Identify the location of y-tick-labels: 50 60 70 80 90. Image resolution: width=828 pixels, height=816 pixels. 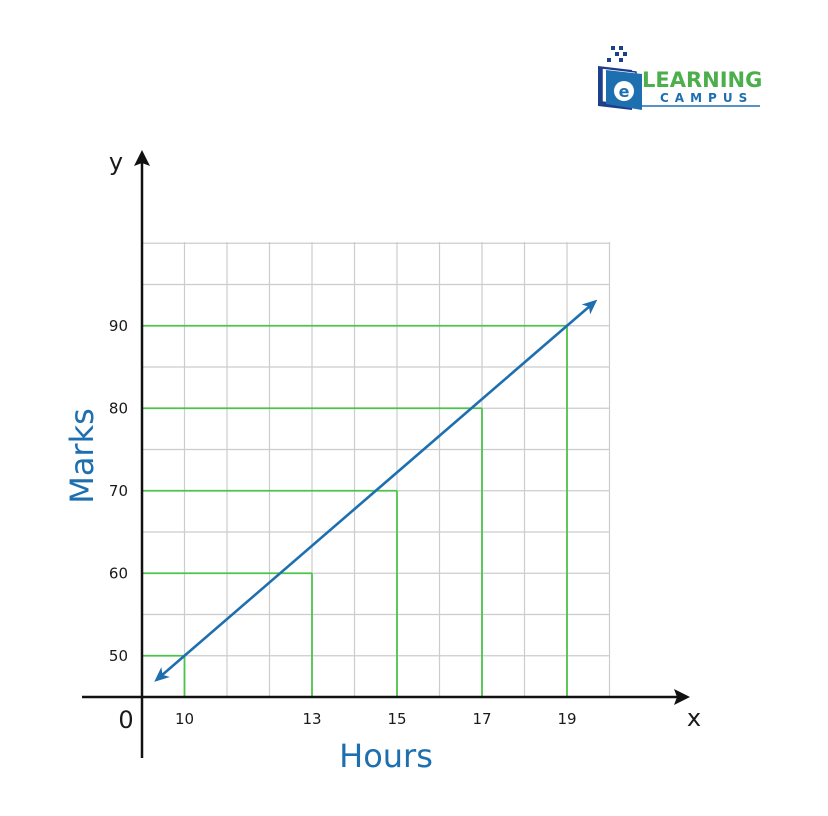
(118, 491).